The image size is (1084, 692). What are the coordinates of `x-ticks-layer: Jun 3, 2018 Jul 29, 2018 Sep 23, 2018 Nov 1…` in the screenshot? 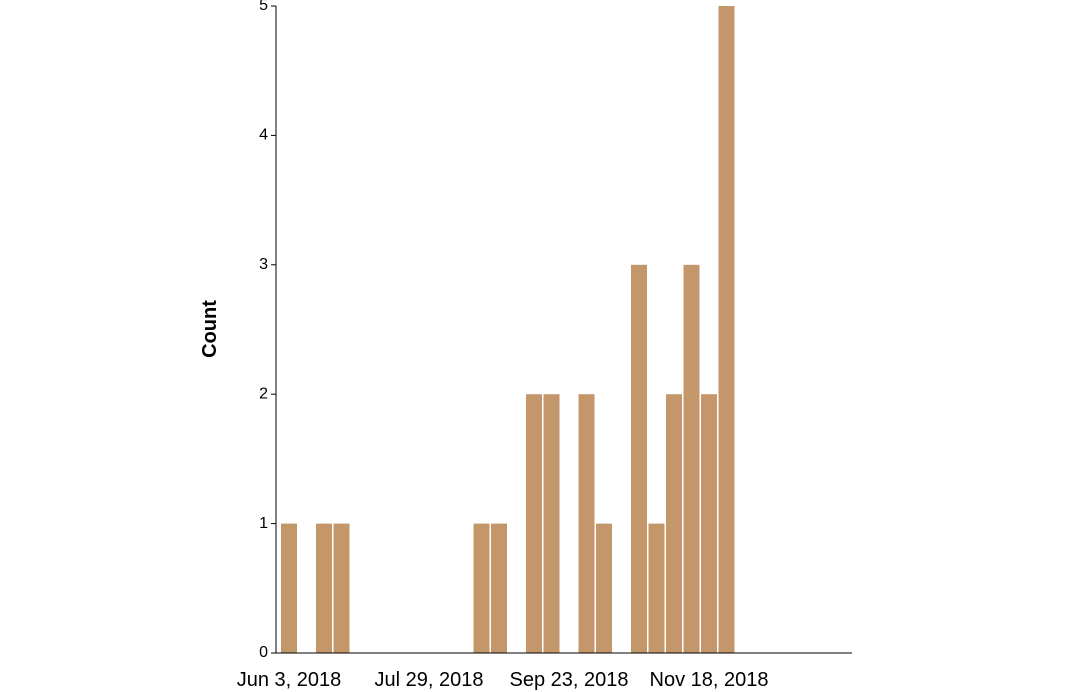 It's located at (503, 680).